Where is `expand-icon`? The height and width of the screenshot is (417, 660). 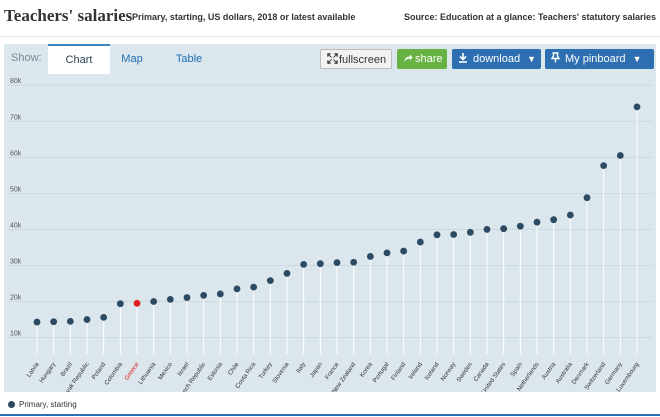
expand-icon is located at coordinates (332, 58).